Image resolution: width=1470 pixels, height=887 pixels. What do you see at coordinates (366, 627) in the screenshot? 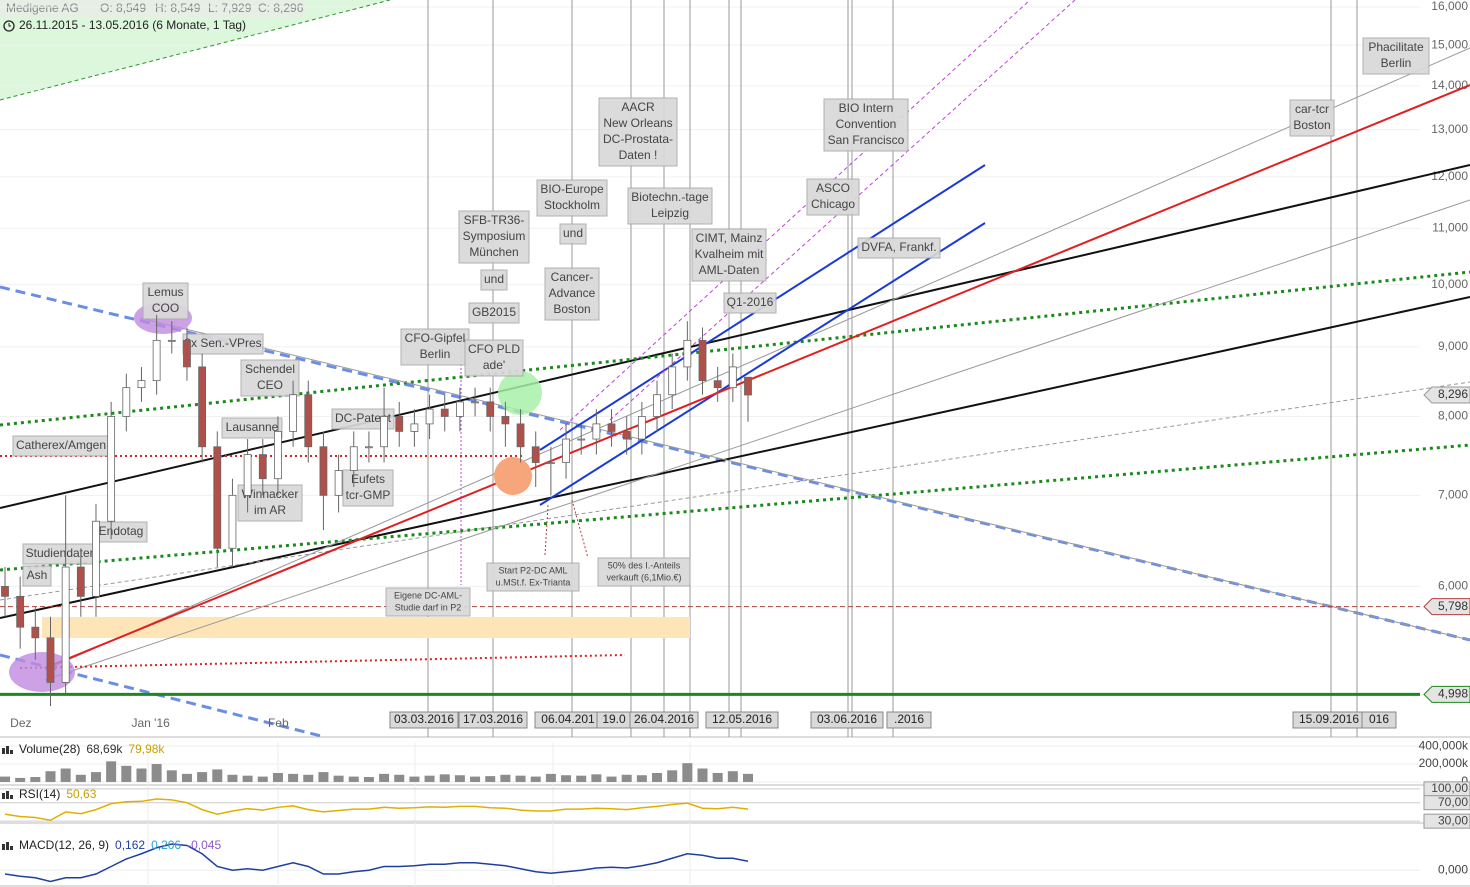
I see `zone-band` at bounding box center [366, 627].